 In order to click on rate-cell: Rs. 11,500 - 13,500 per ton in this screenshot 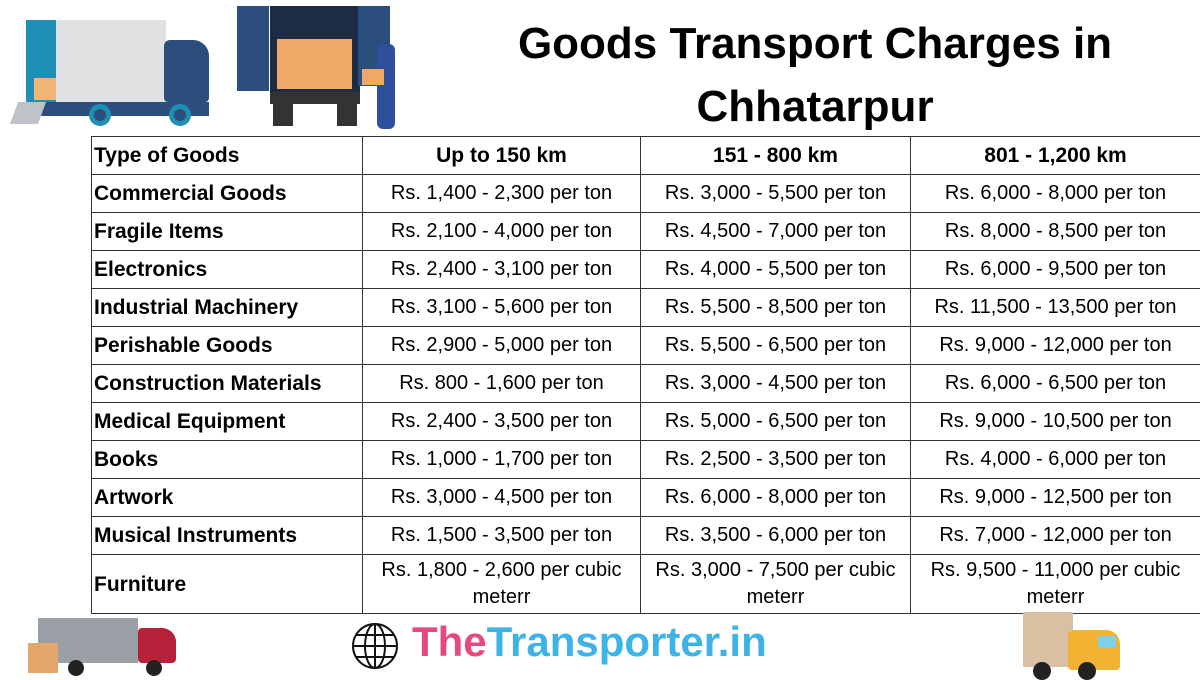, I will do `click(1055, 308)`.